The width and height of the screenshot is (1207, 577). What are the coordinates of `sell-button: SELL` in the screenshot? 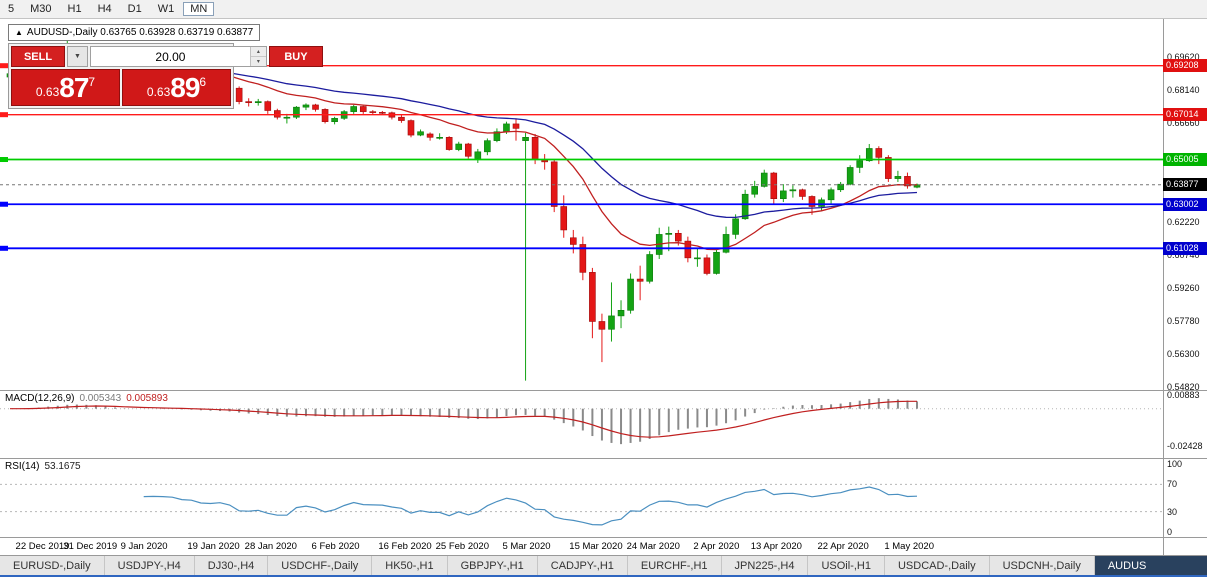 It's located at (38, 56).